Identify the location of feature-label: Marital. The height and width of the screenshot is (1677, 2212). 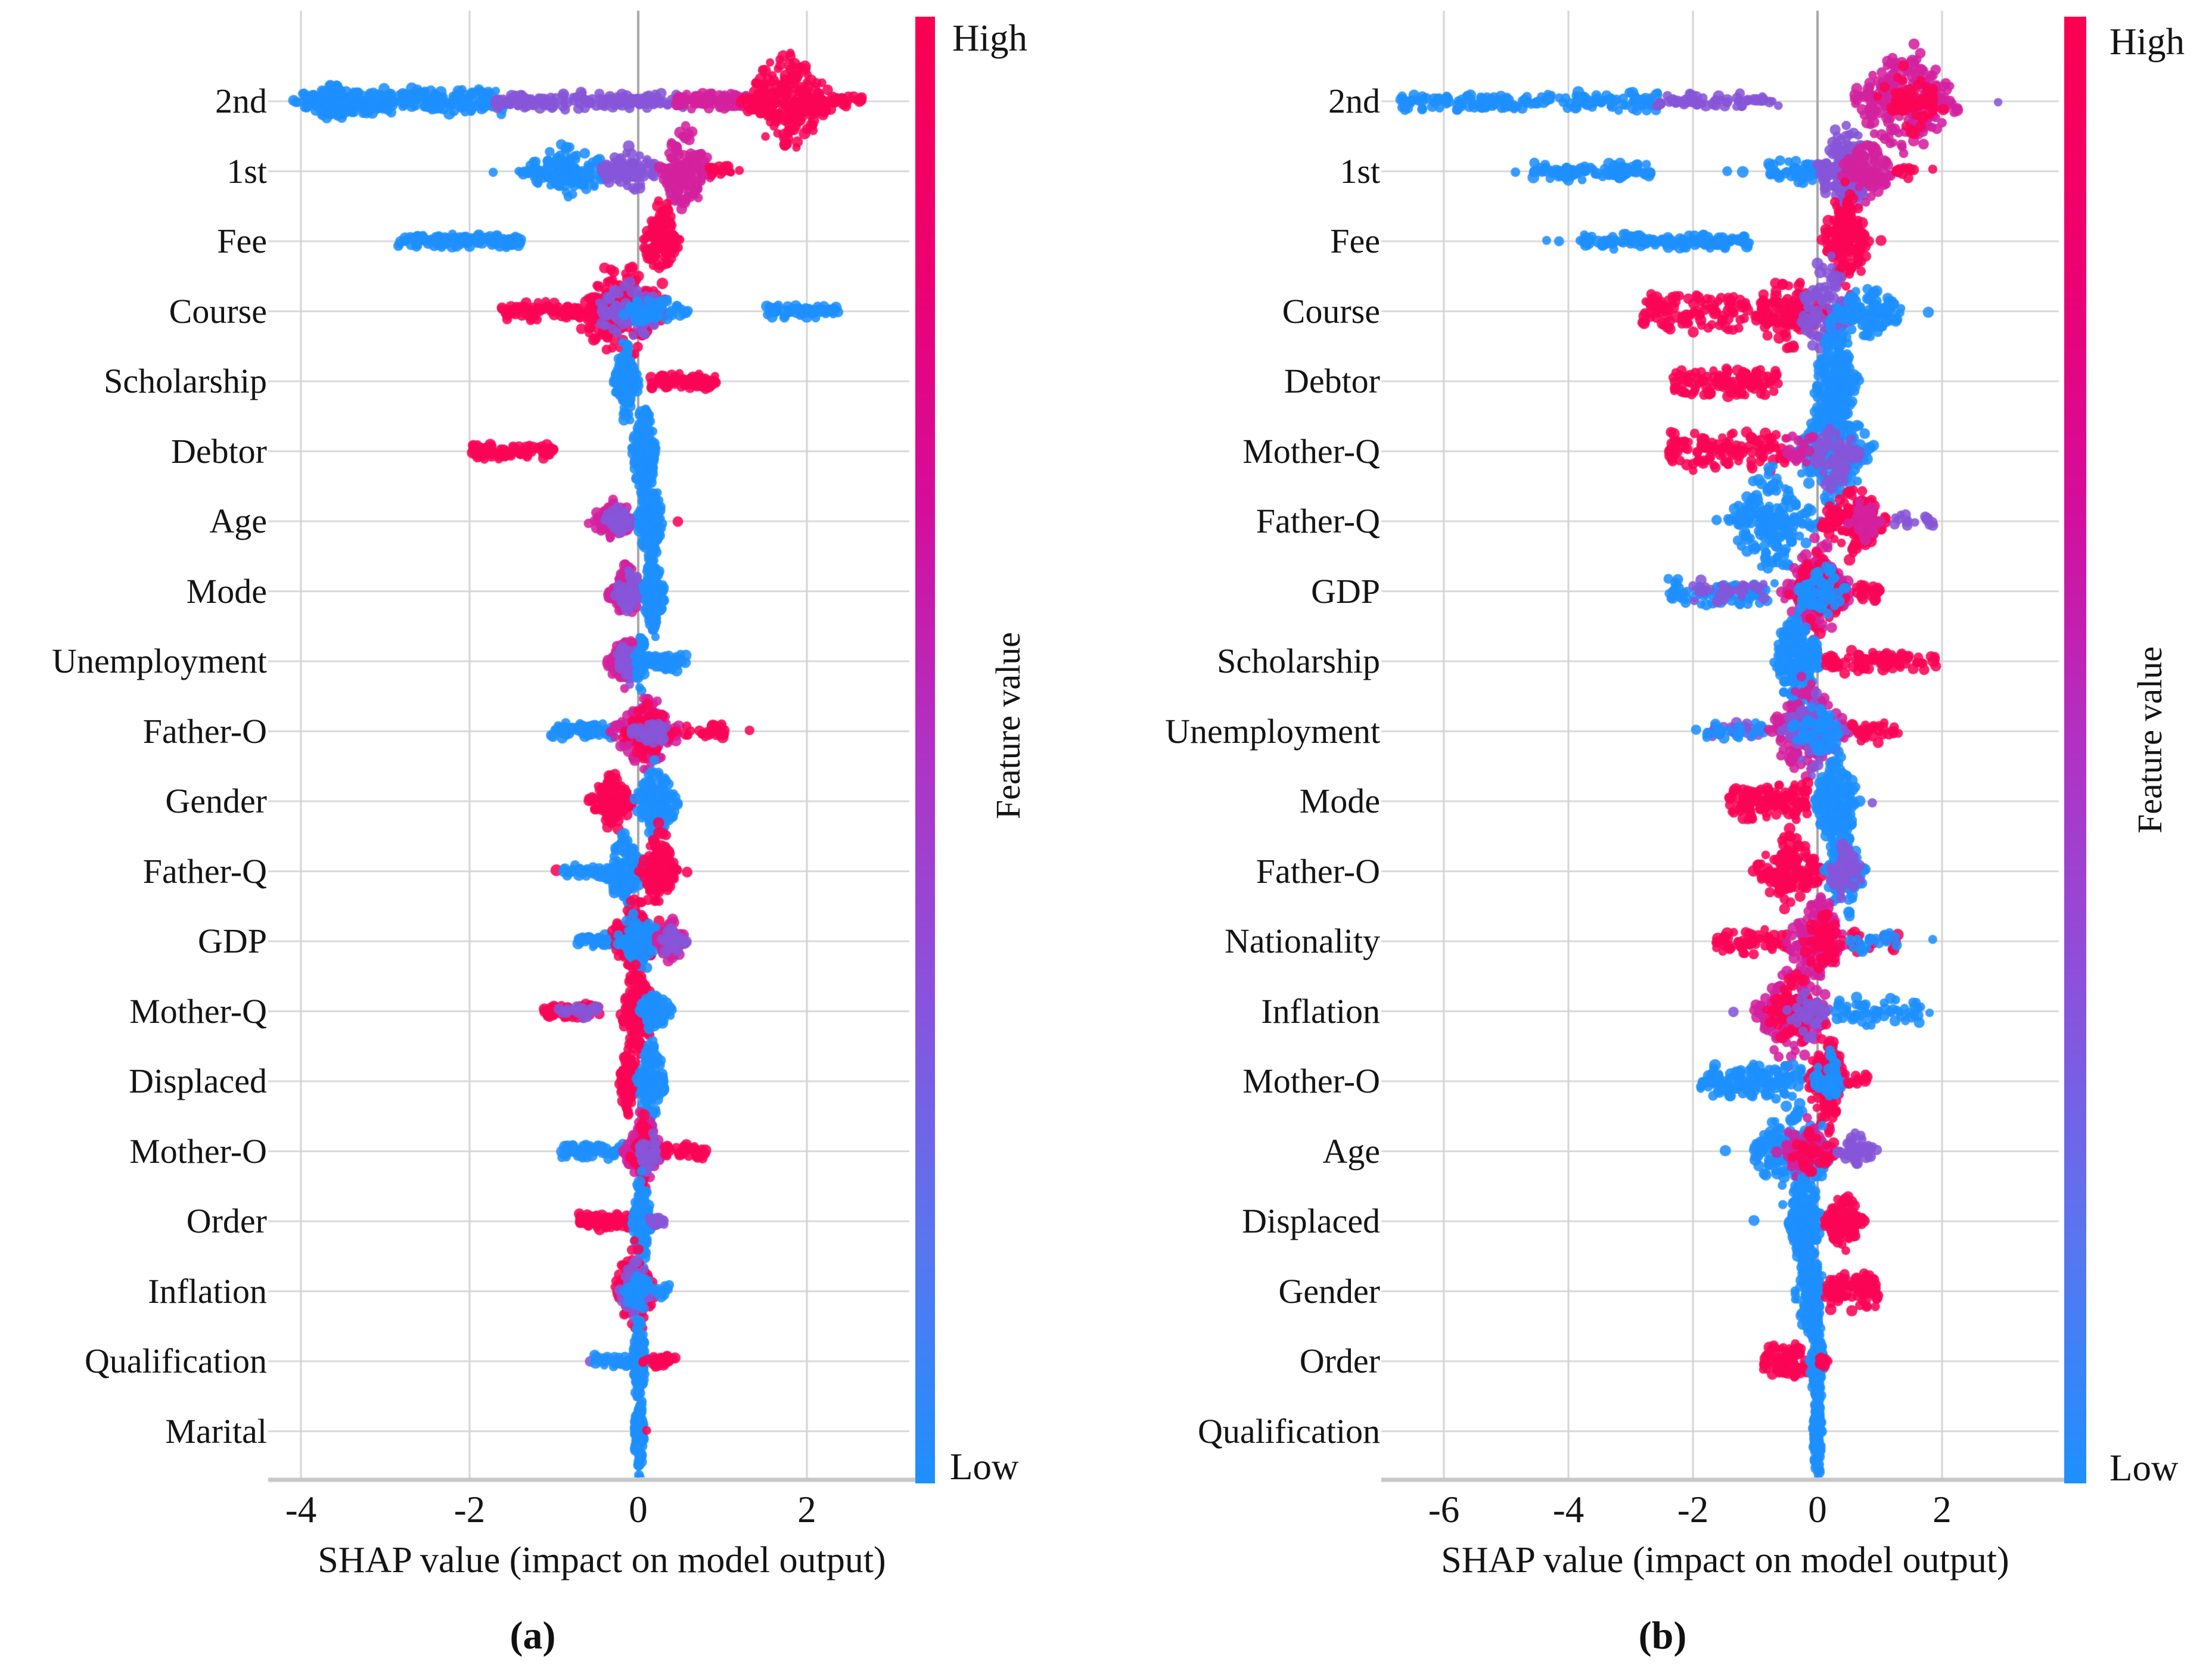
(216, 1431).